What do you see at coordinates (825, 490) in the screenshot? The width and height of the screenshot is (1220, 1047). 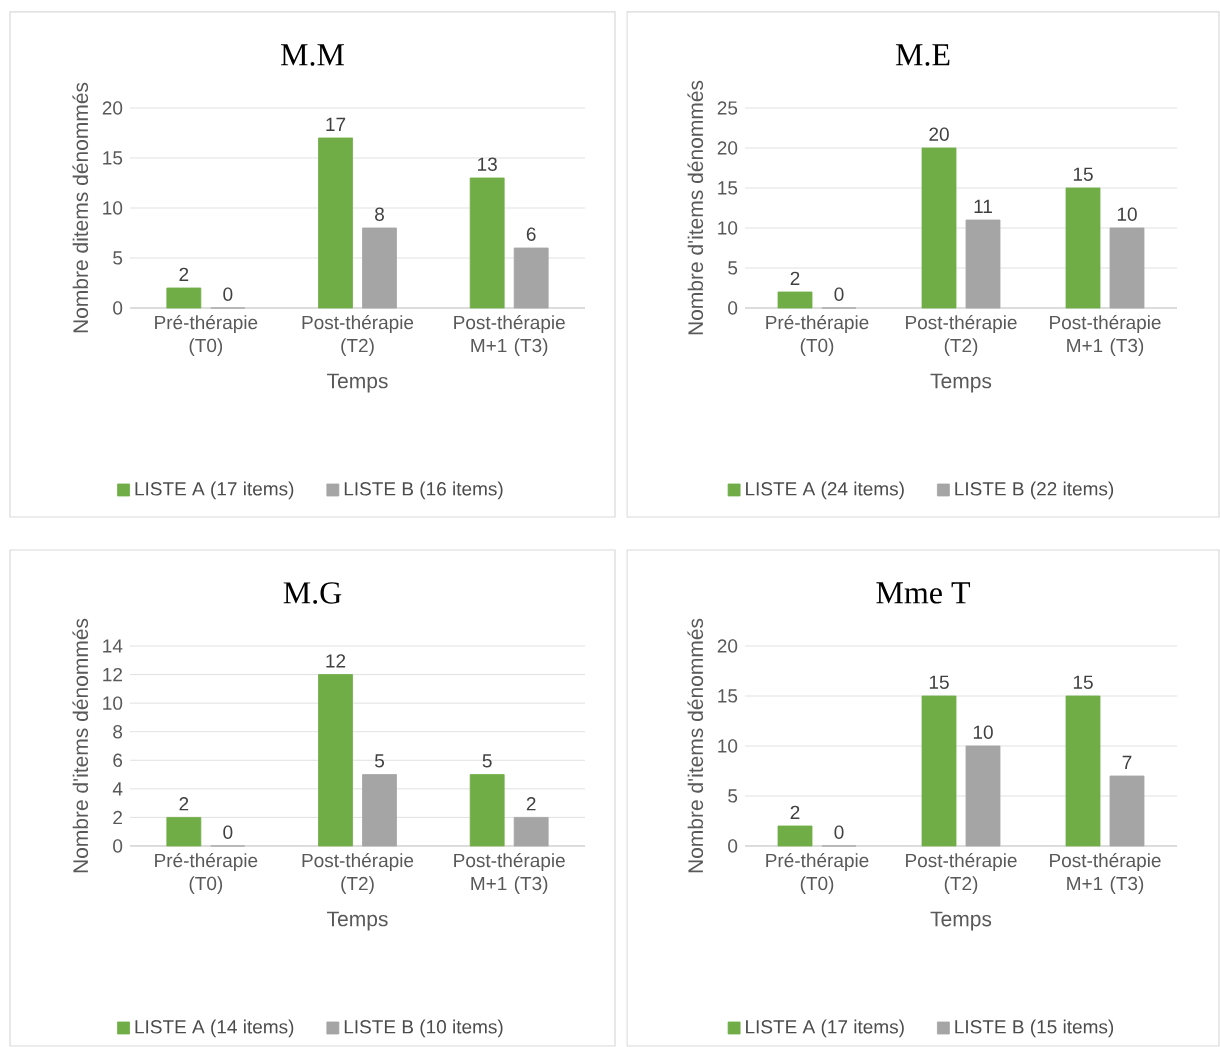 I see `legend-label: LISTE A (24 items)` at bounding box center [825, 490].